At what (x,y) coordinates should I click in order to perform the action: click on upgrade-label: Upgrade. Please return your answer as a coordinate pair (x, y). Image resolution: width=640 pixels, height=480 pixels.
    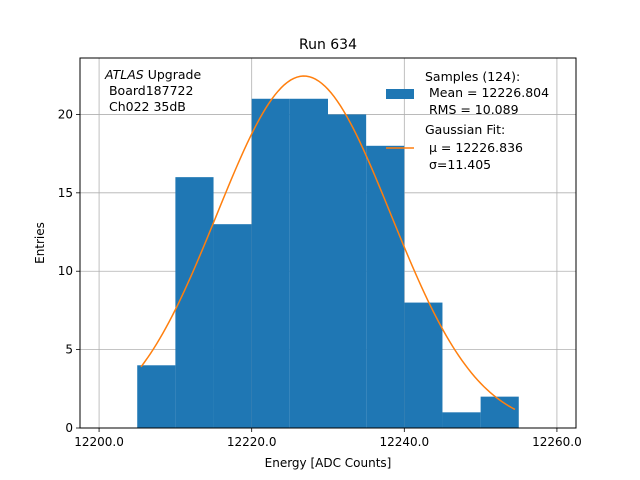
    Looking at the image, I should click on (173, 74).